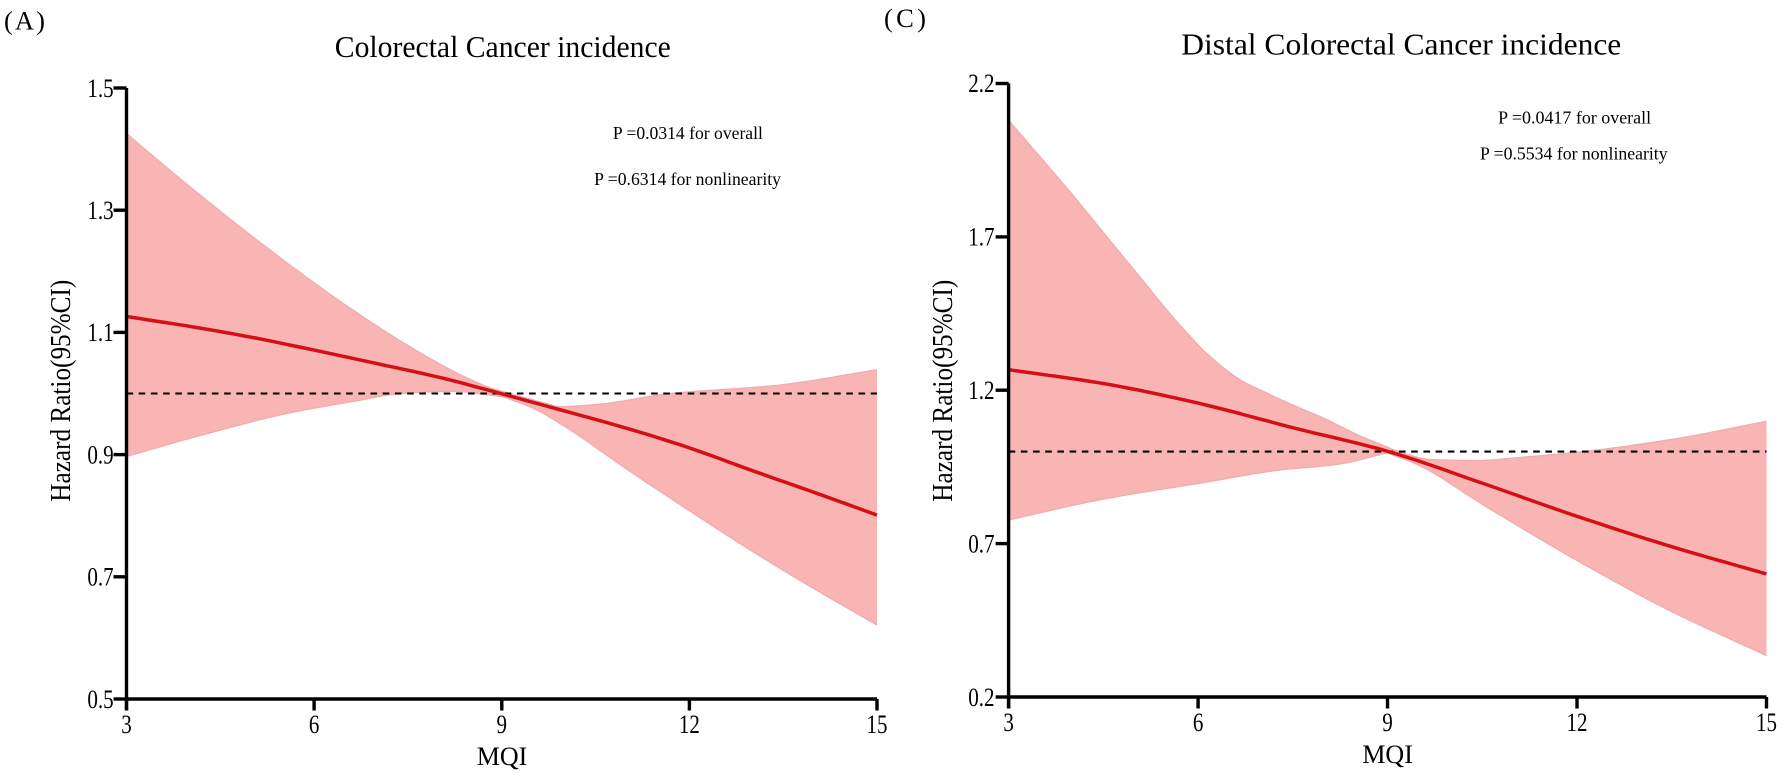  I want to click on svg-text: 0.9, so click(100, 454).